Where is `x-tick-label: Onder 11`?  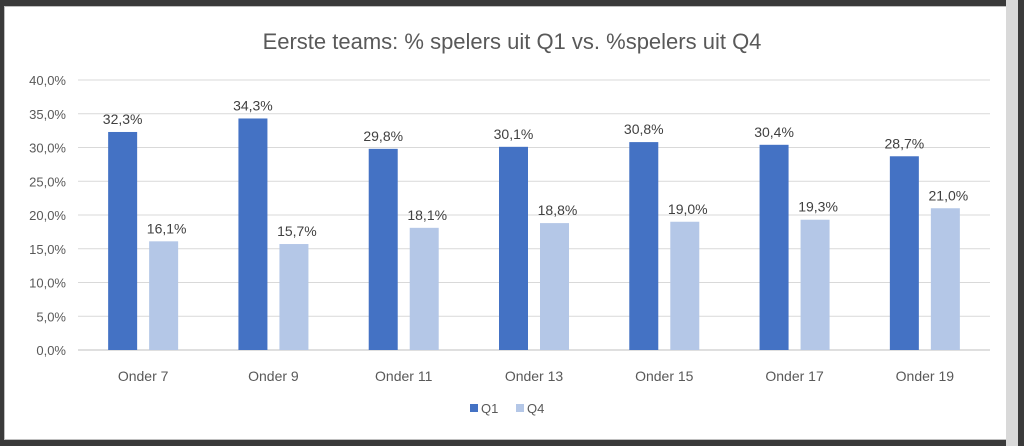
x-tick-label: Onder 11 is located at coordinates (404, 376).